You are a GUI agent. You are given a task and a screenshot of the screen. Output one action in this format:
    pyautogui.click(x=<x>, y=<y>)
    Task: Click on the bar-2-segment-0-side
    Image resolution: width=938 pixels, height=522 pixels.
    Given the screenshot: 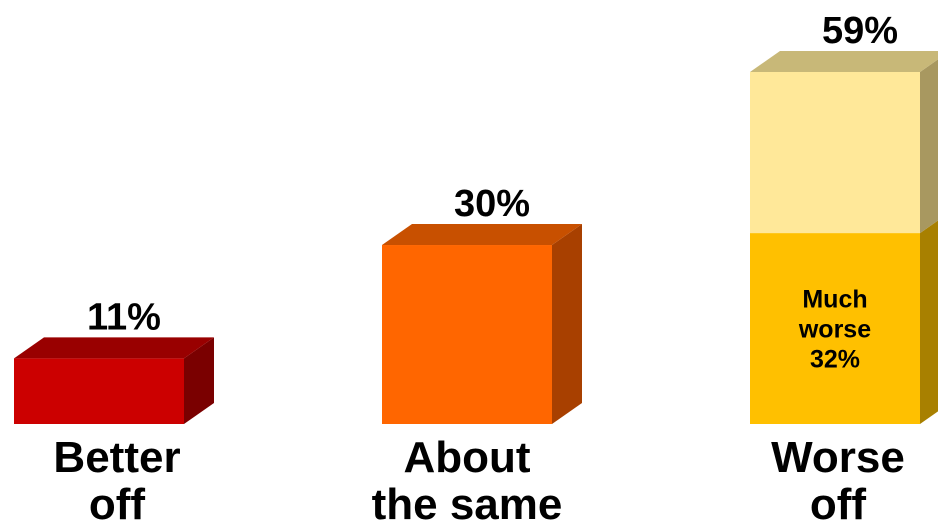 What is the action you would take?
    pyautogui.click(x=929, y=322)
    